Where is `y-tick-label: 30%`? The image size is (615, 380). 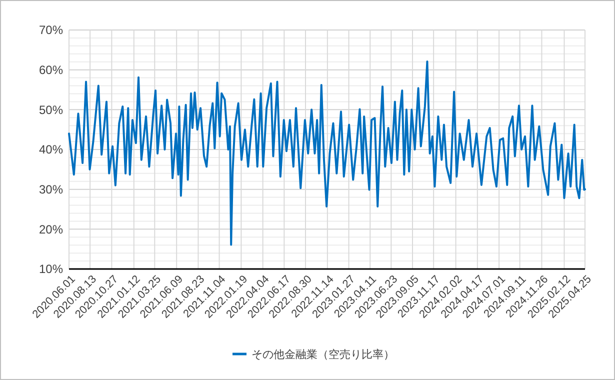
y-tick-label: 30% is located at coordinates (51, 189).